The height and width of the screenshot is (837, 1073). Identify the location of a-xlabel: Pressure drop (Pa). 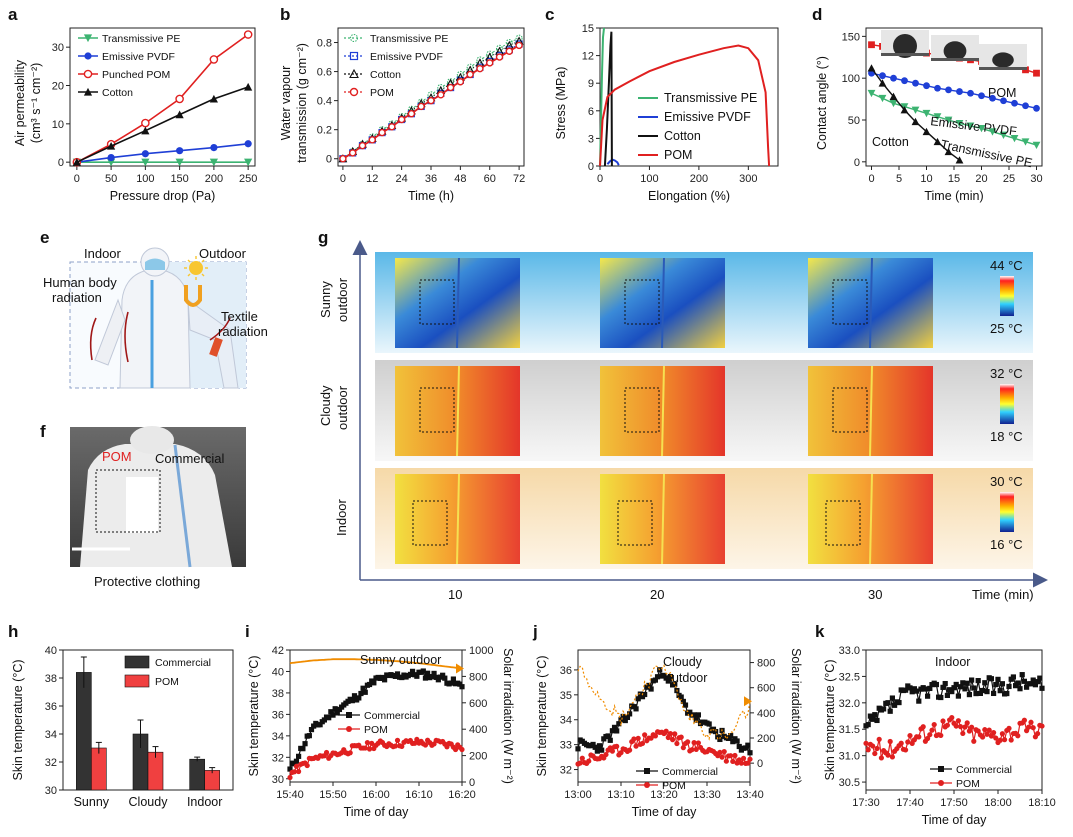
(163, 196).